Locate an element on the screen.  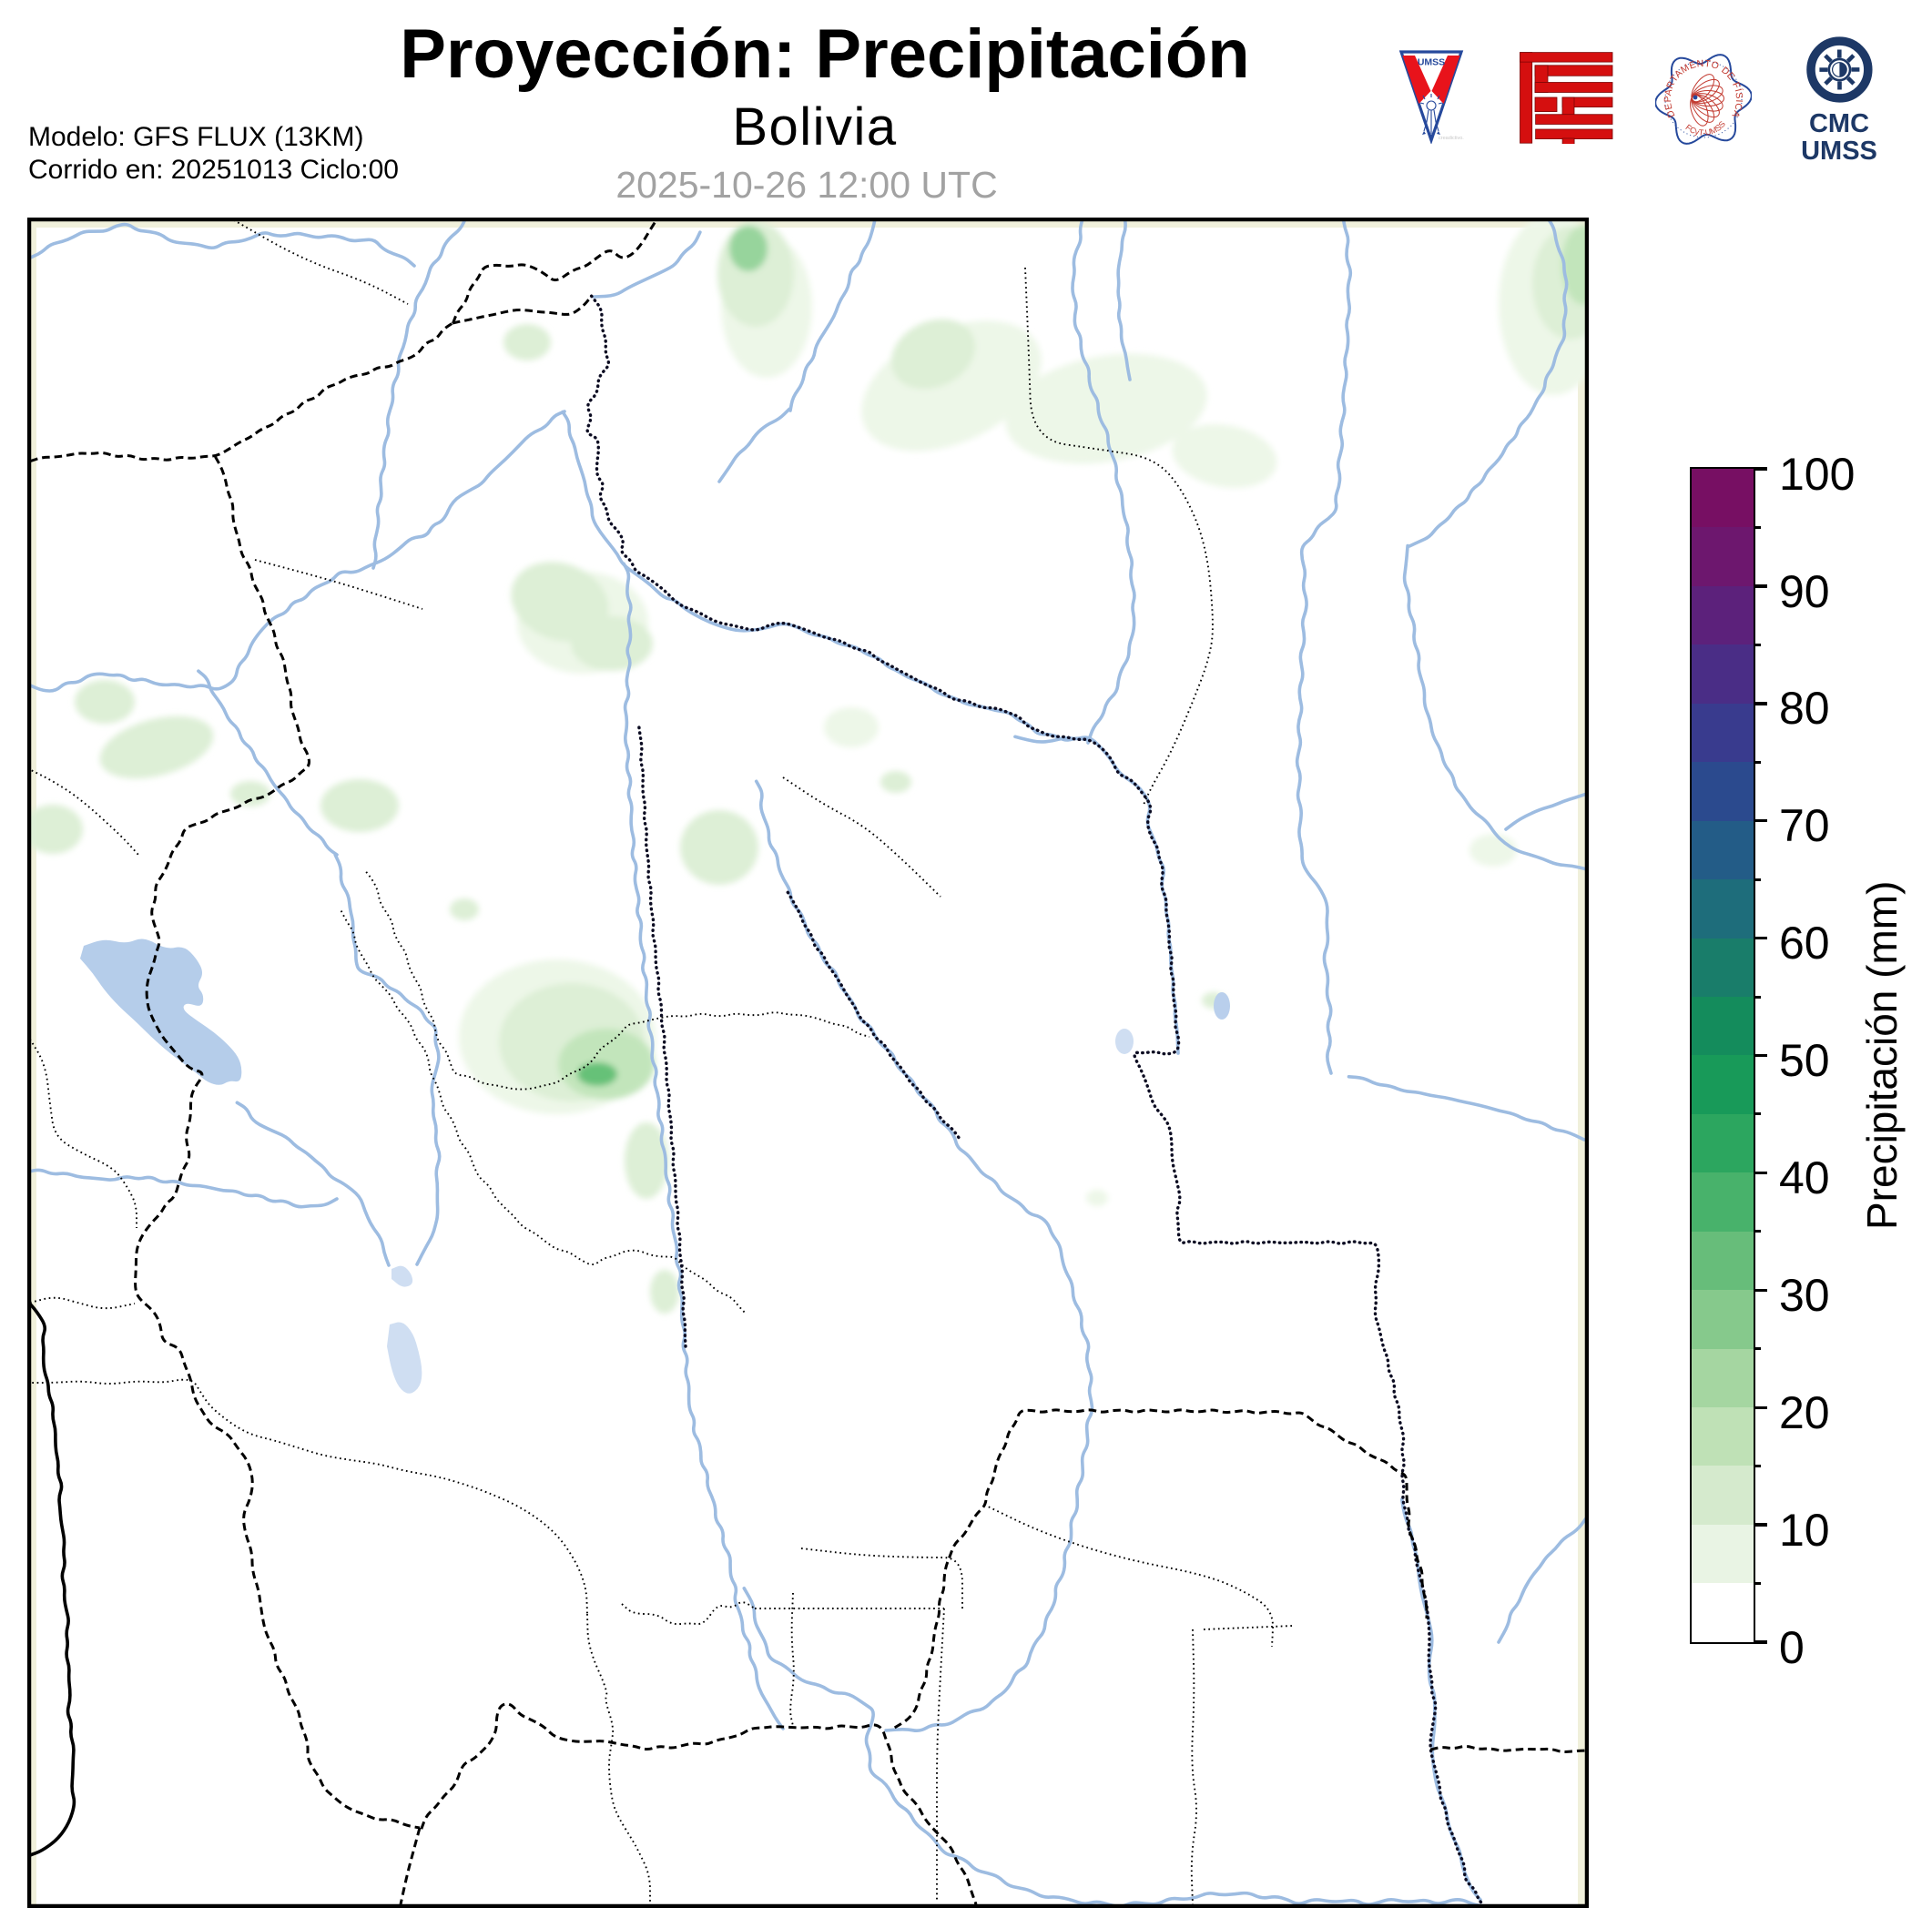
svg-text: creadictivo.con is located at coordinates (1452, 138).